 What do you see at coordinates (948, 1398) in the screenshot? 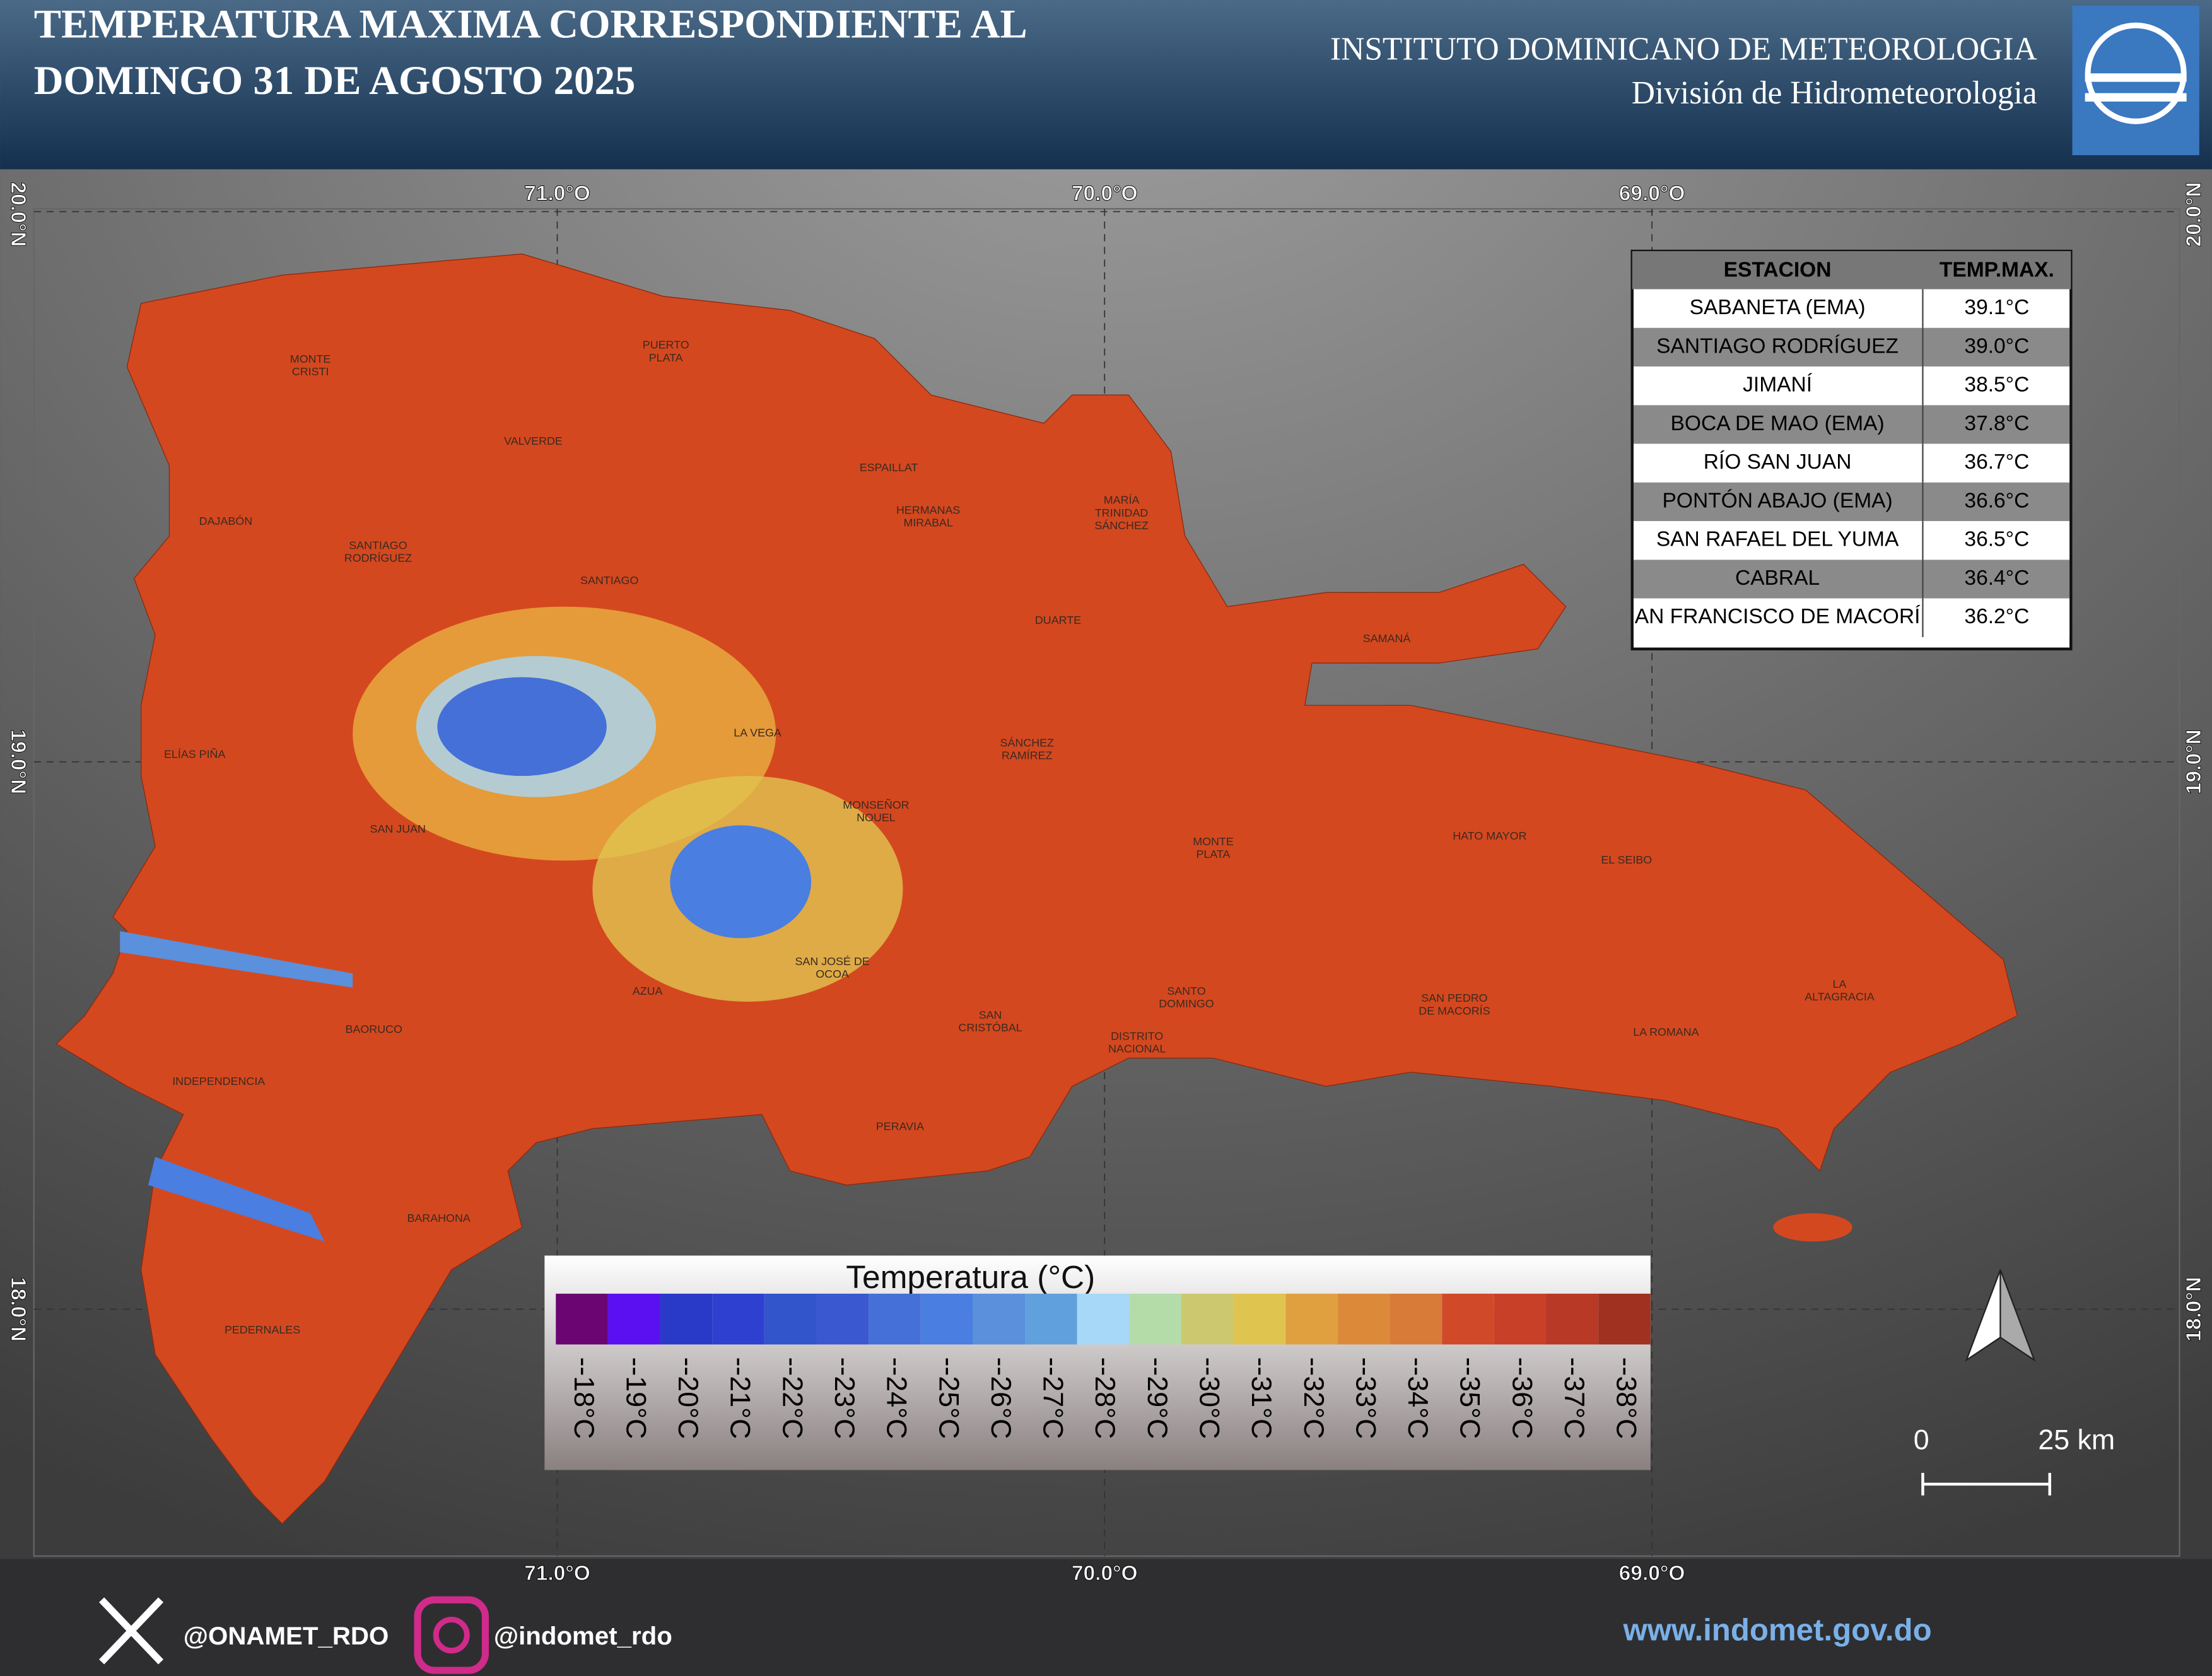
I see `legend-label: --25°C` at bounding box center [948, 1398].